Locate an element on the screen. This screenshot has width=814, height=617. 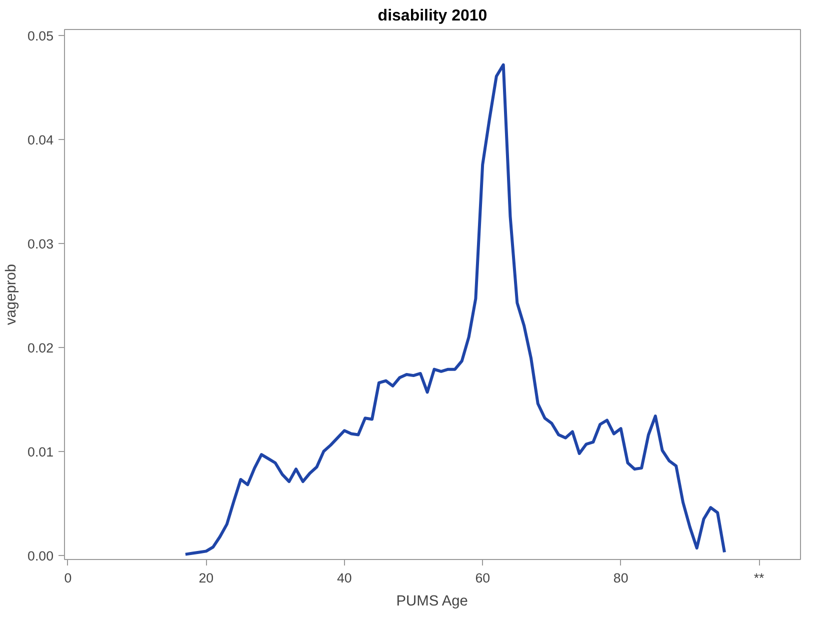
y-tick-label: 0.00 is located at coordinates (41, 556).